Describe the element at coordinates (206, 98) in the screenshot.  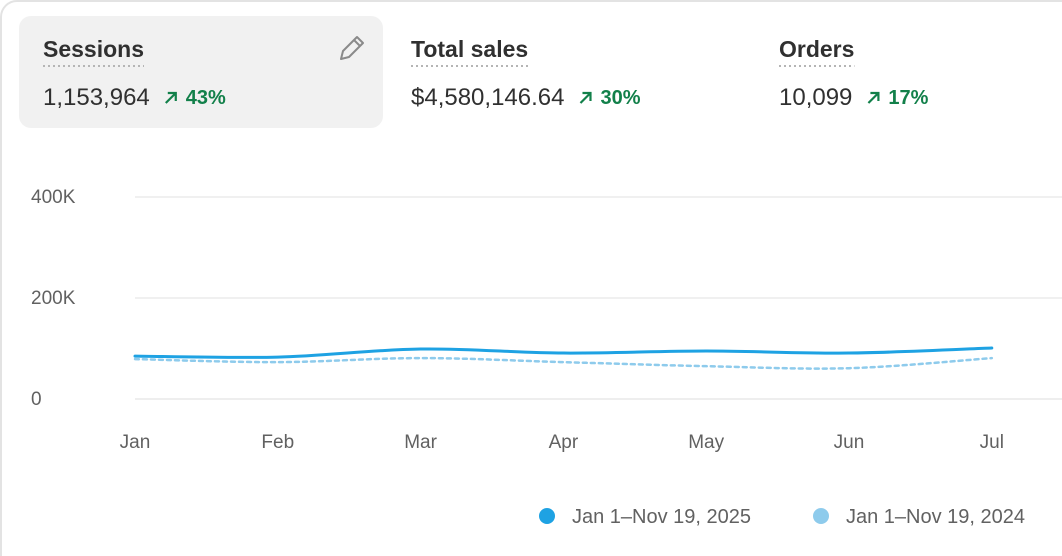
I see `metric-change: 43%` at that location.